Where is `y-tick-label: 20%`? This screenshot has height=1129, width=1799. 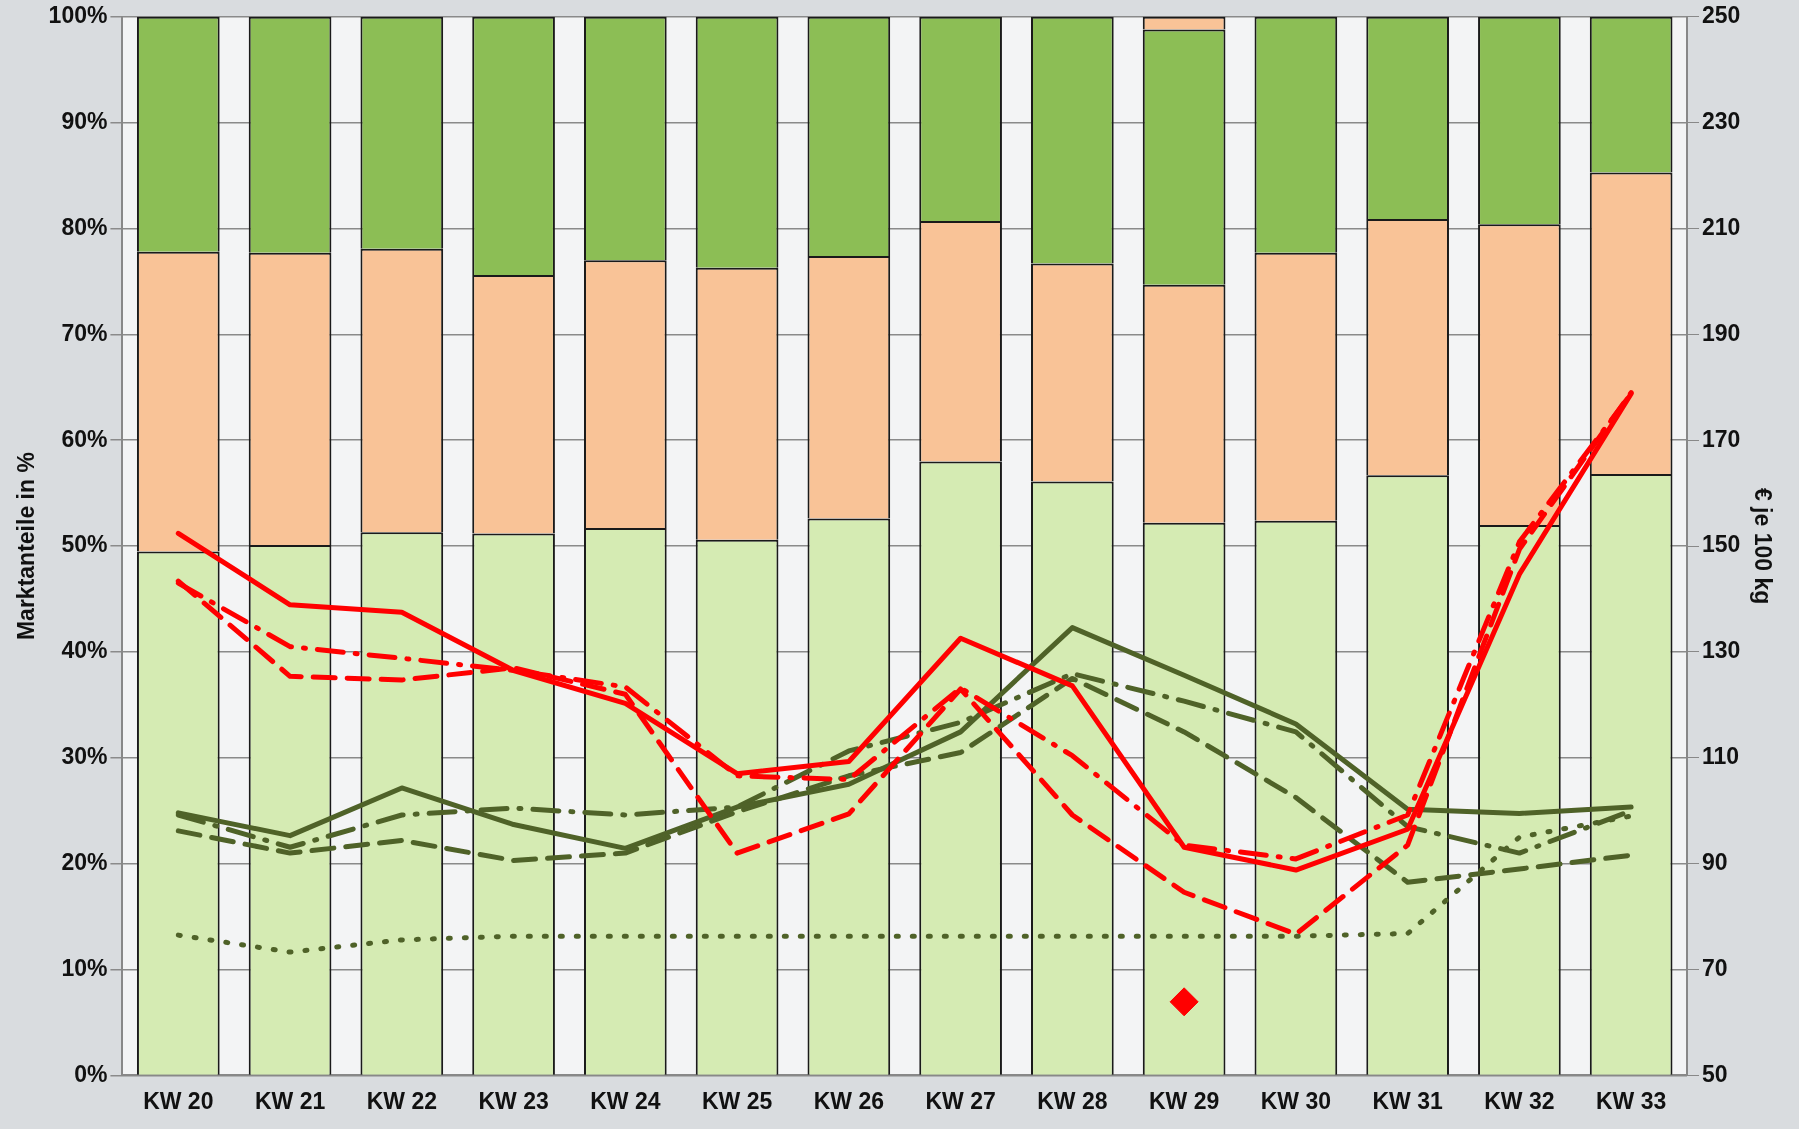
y-tick-label: 20% is located at coordinates (84, 862).